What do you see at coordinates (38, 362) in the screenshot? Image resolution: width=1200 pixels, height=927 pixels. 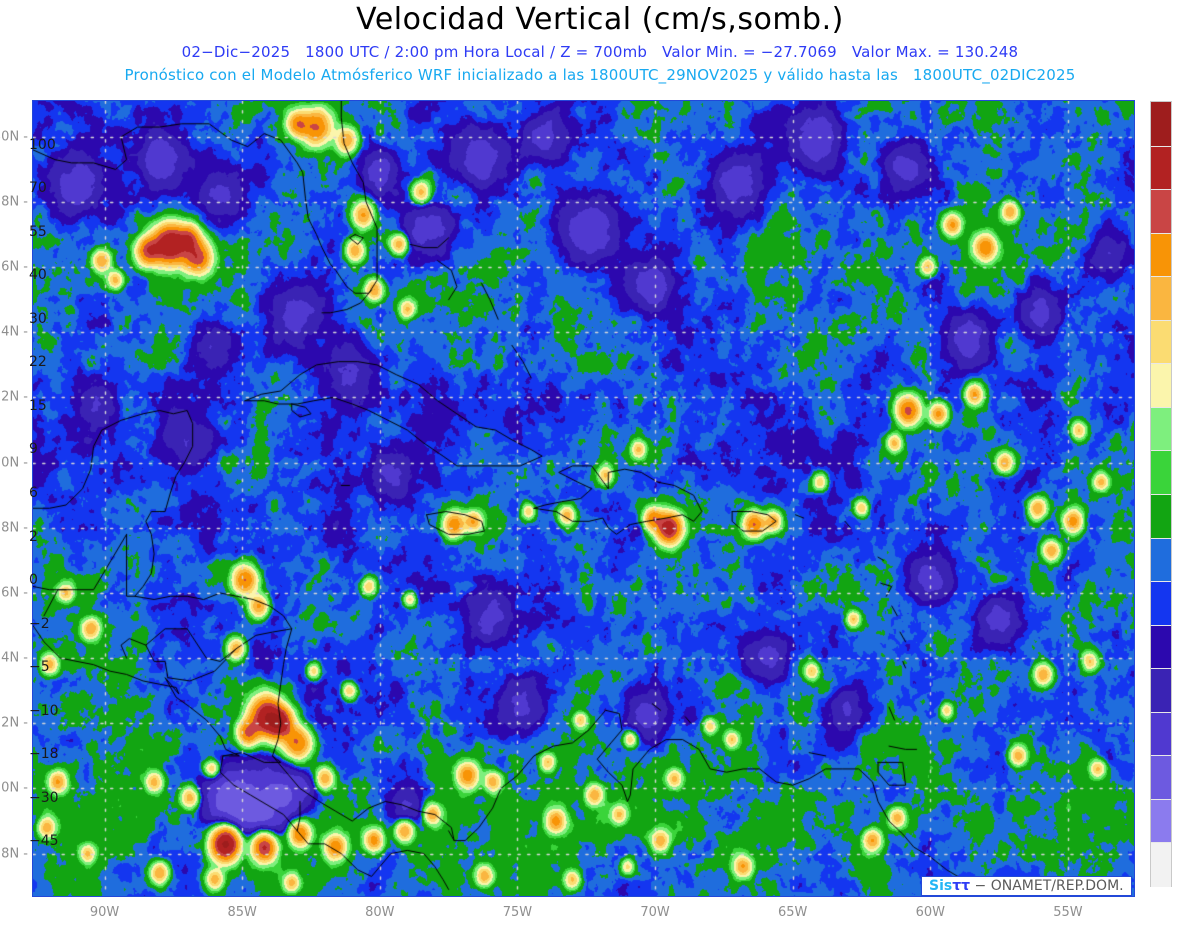 I see `colorbar-tick-5: 22` at bounding box center [38, 362].